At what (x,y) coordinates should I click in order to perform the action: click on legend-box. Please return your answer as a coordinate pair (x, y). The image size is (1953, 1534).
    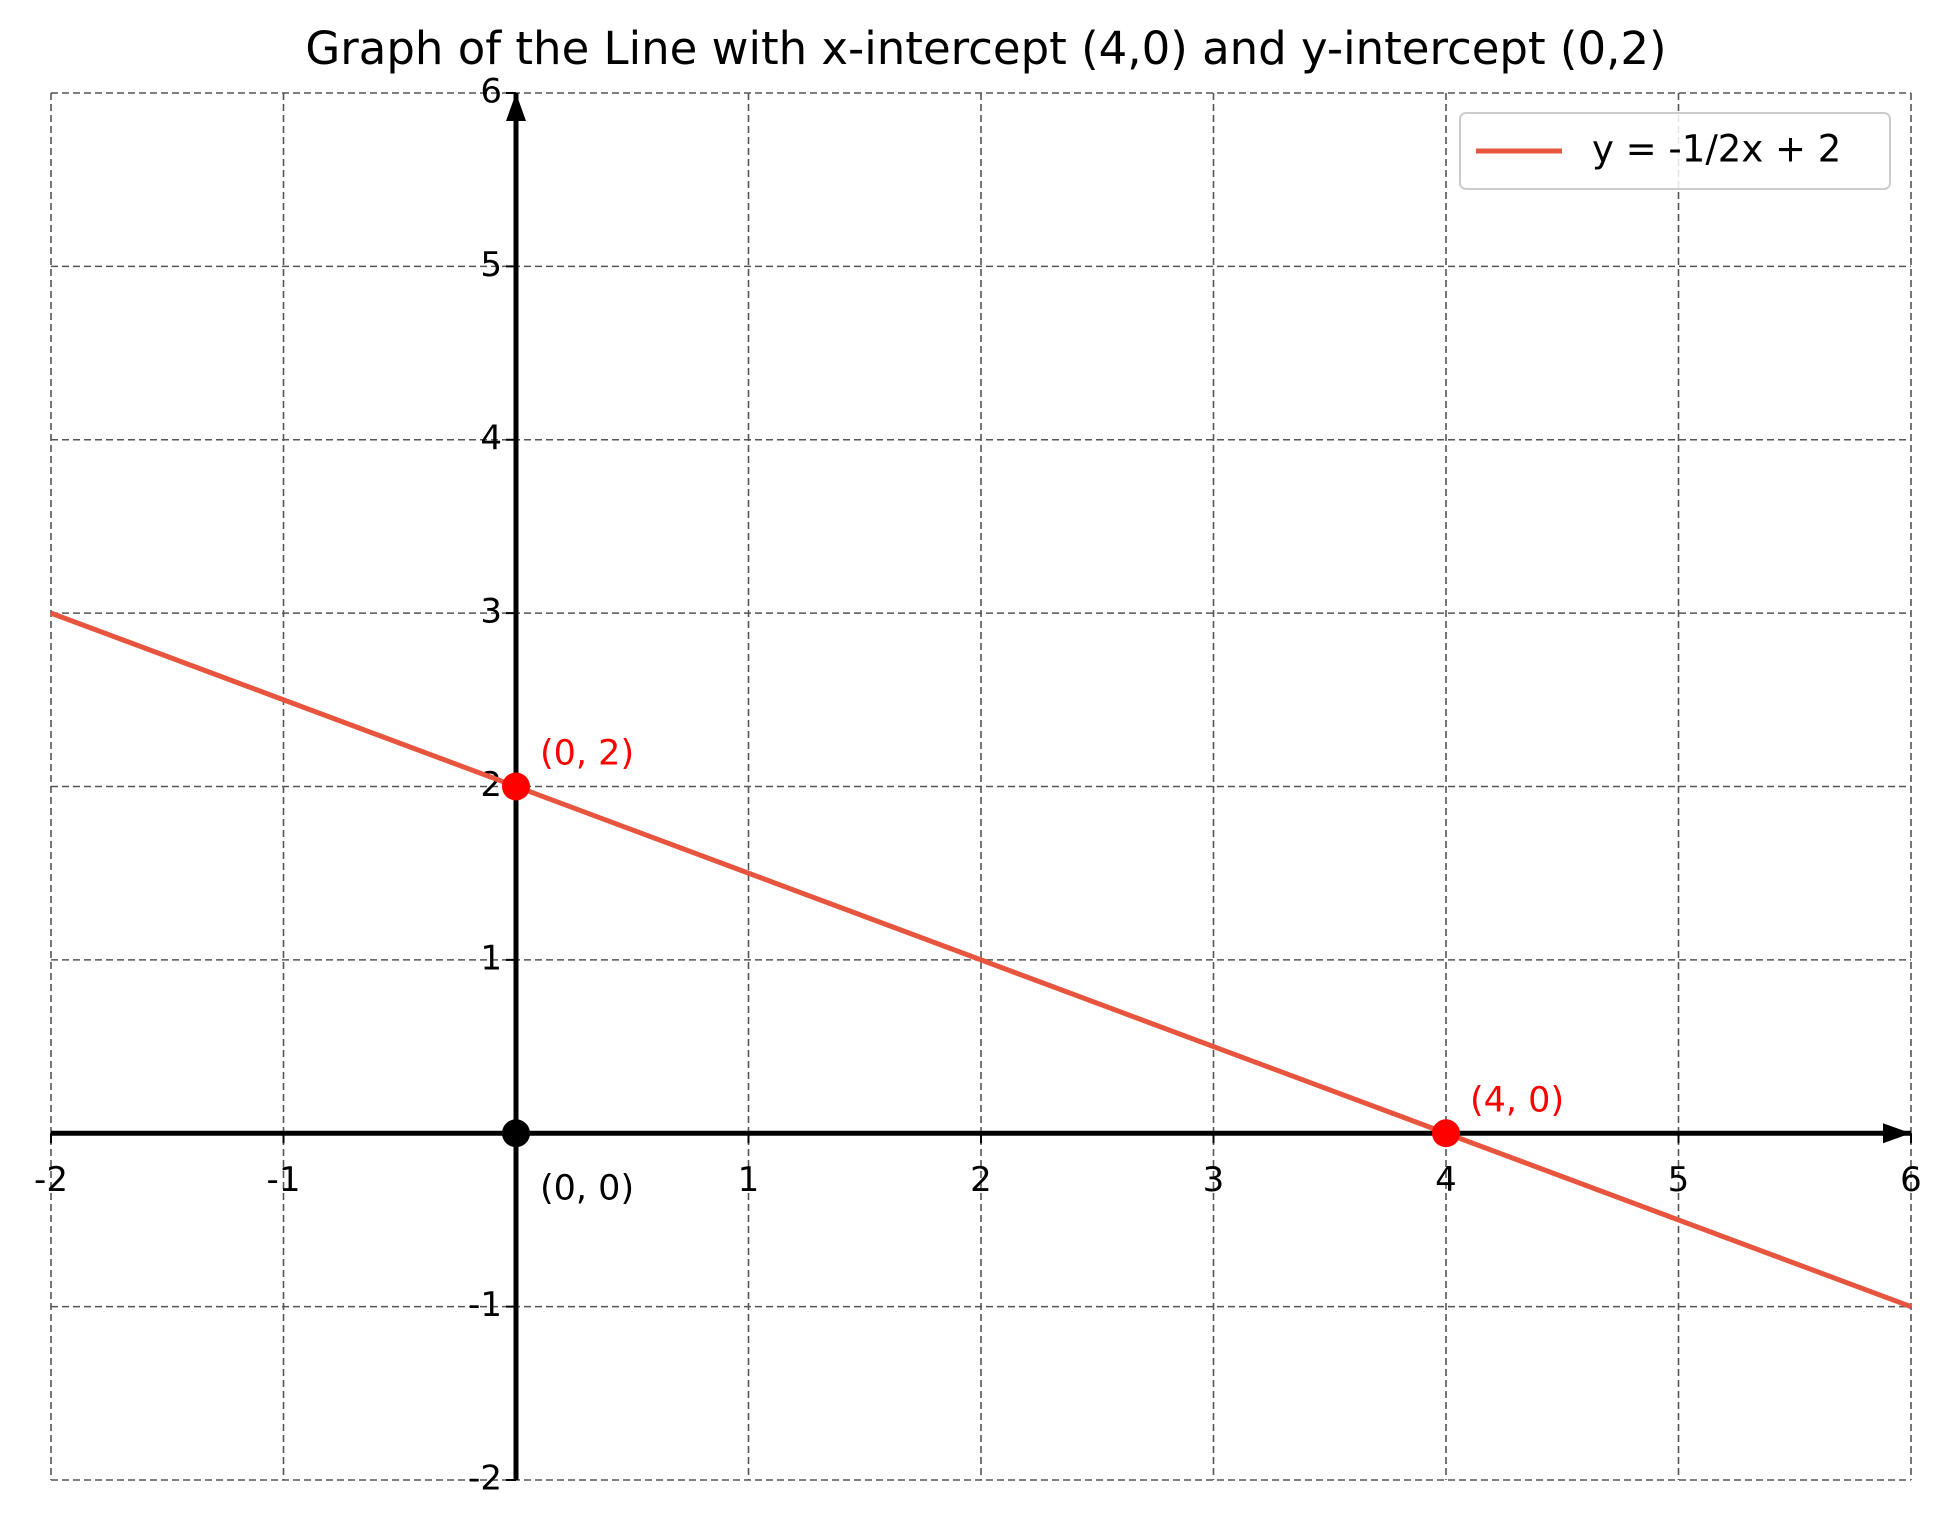
    Looking at the image, I should click on (1675, 151).